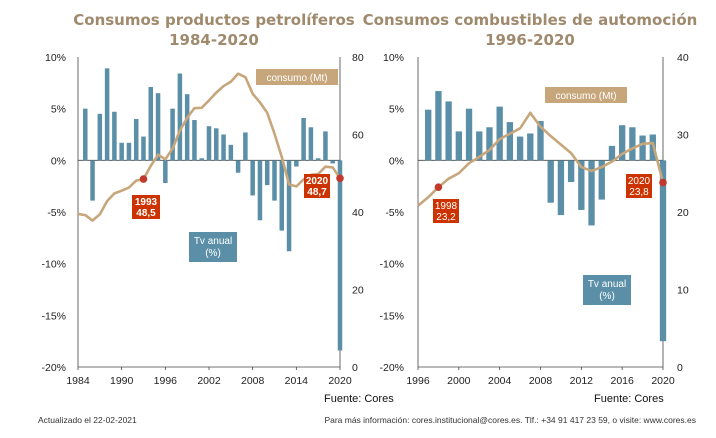 The height and width of the screenshot is (438, 716). Describe the element at coordinates (459, 381) in the screenshot. I see `chart2-x-tick: 2000` at that location.